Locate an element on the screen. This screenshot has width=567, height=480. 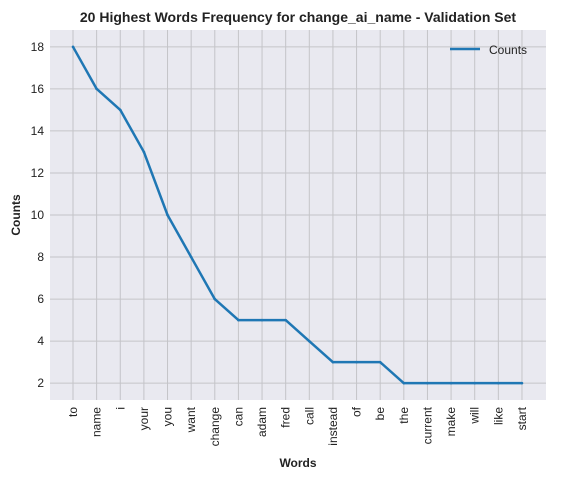
x-tick-label: your is located at coordinates (144, 418).